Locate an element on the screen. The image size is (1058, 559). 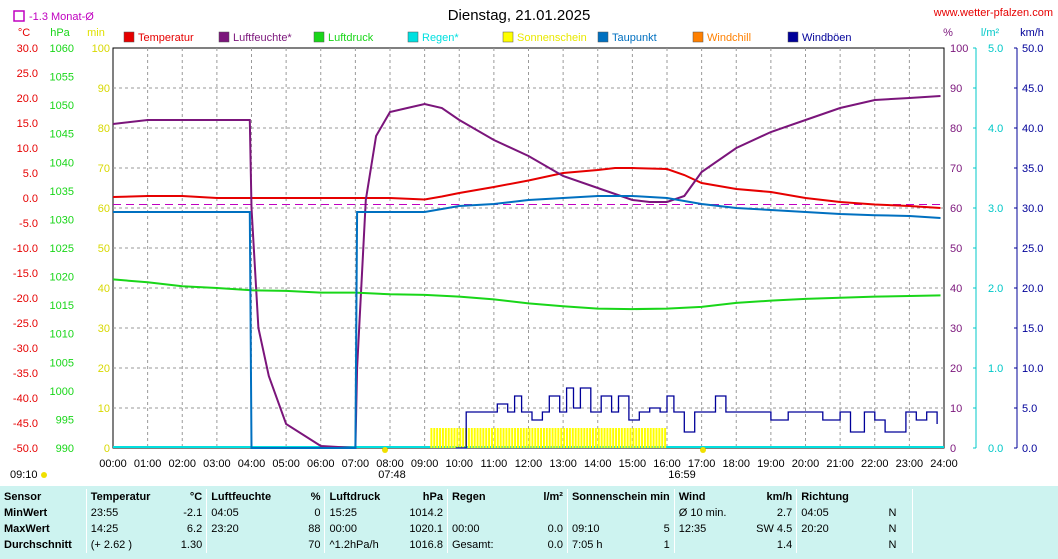
hdr-temp-unit: °C is located at coordinates (196, 497).